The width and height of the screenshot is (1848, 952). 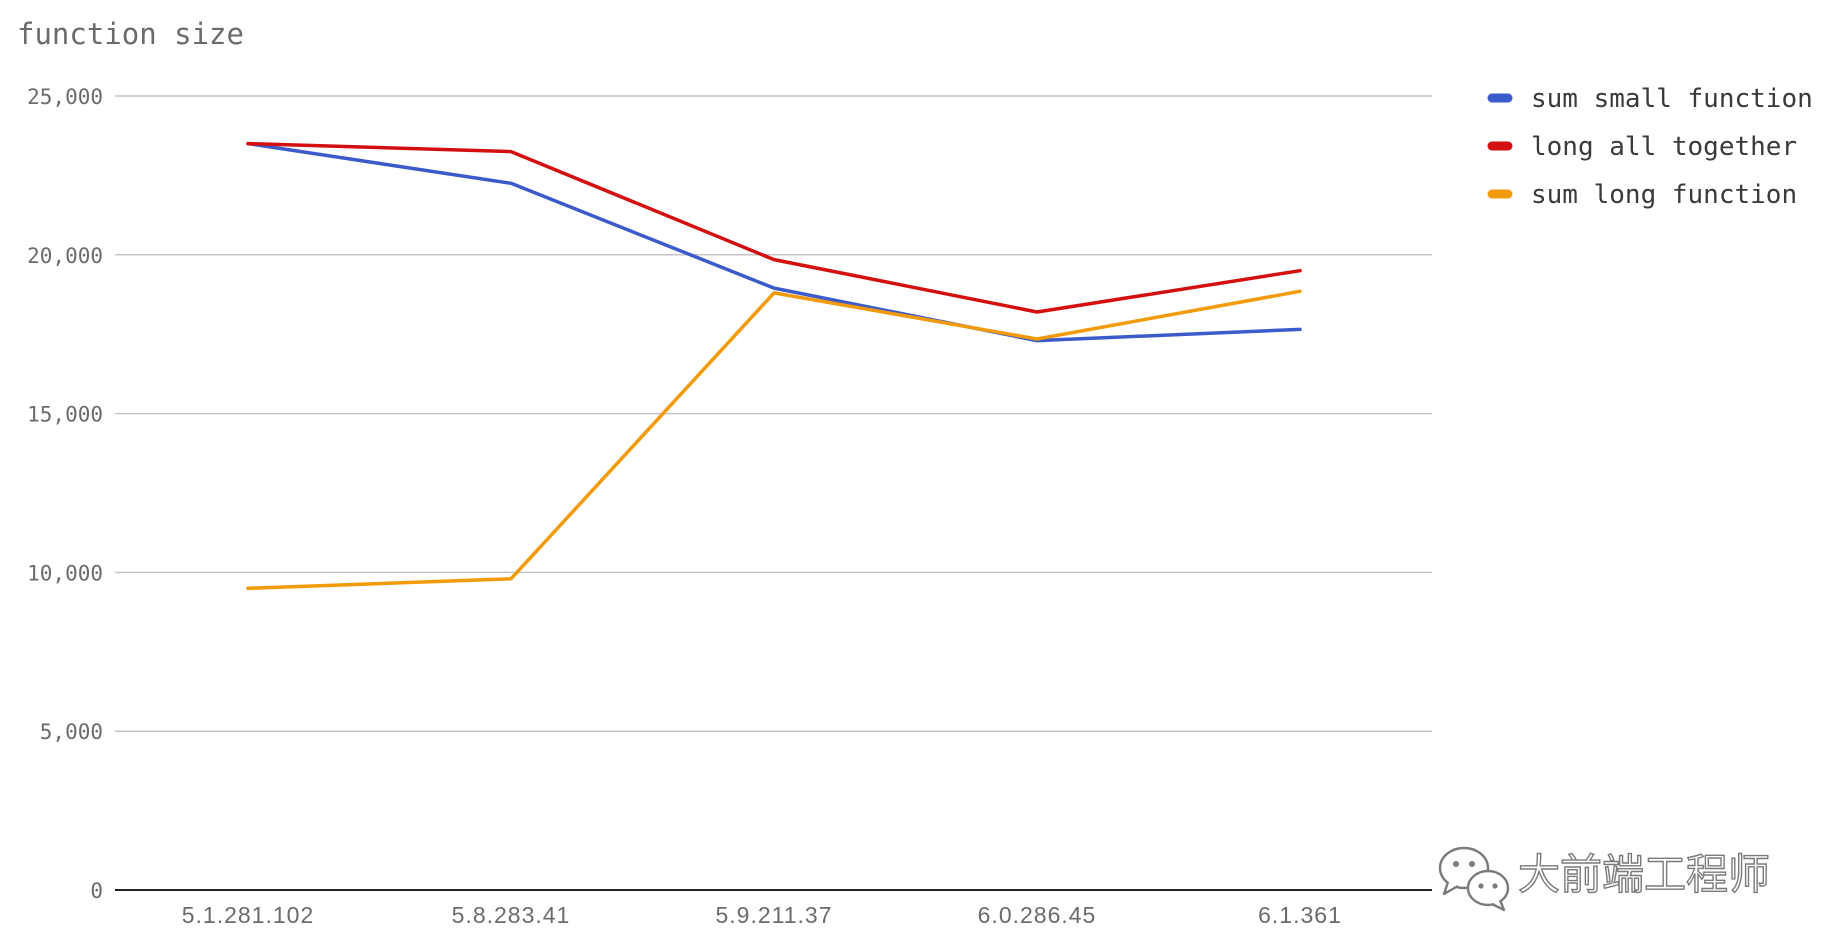 I want to click on series-line-sum-small-function, so click(x=774, y=242).